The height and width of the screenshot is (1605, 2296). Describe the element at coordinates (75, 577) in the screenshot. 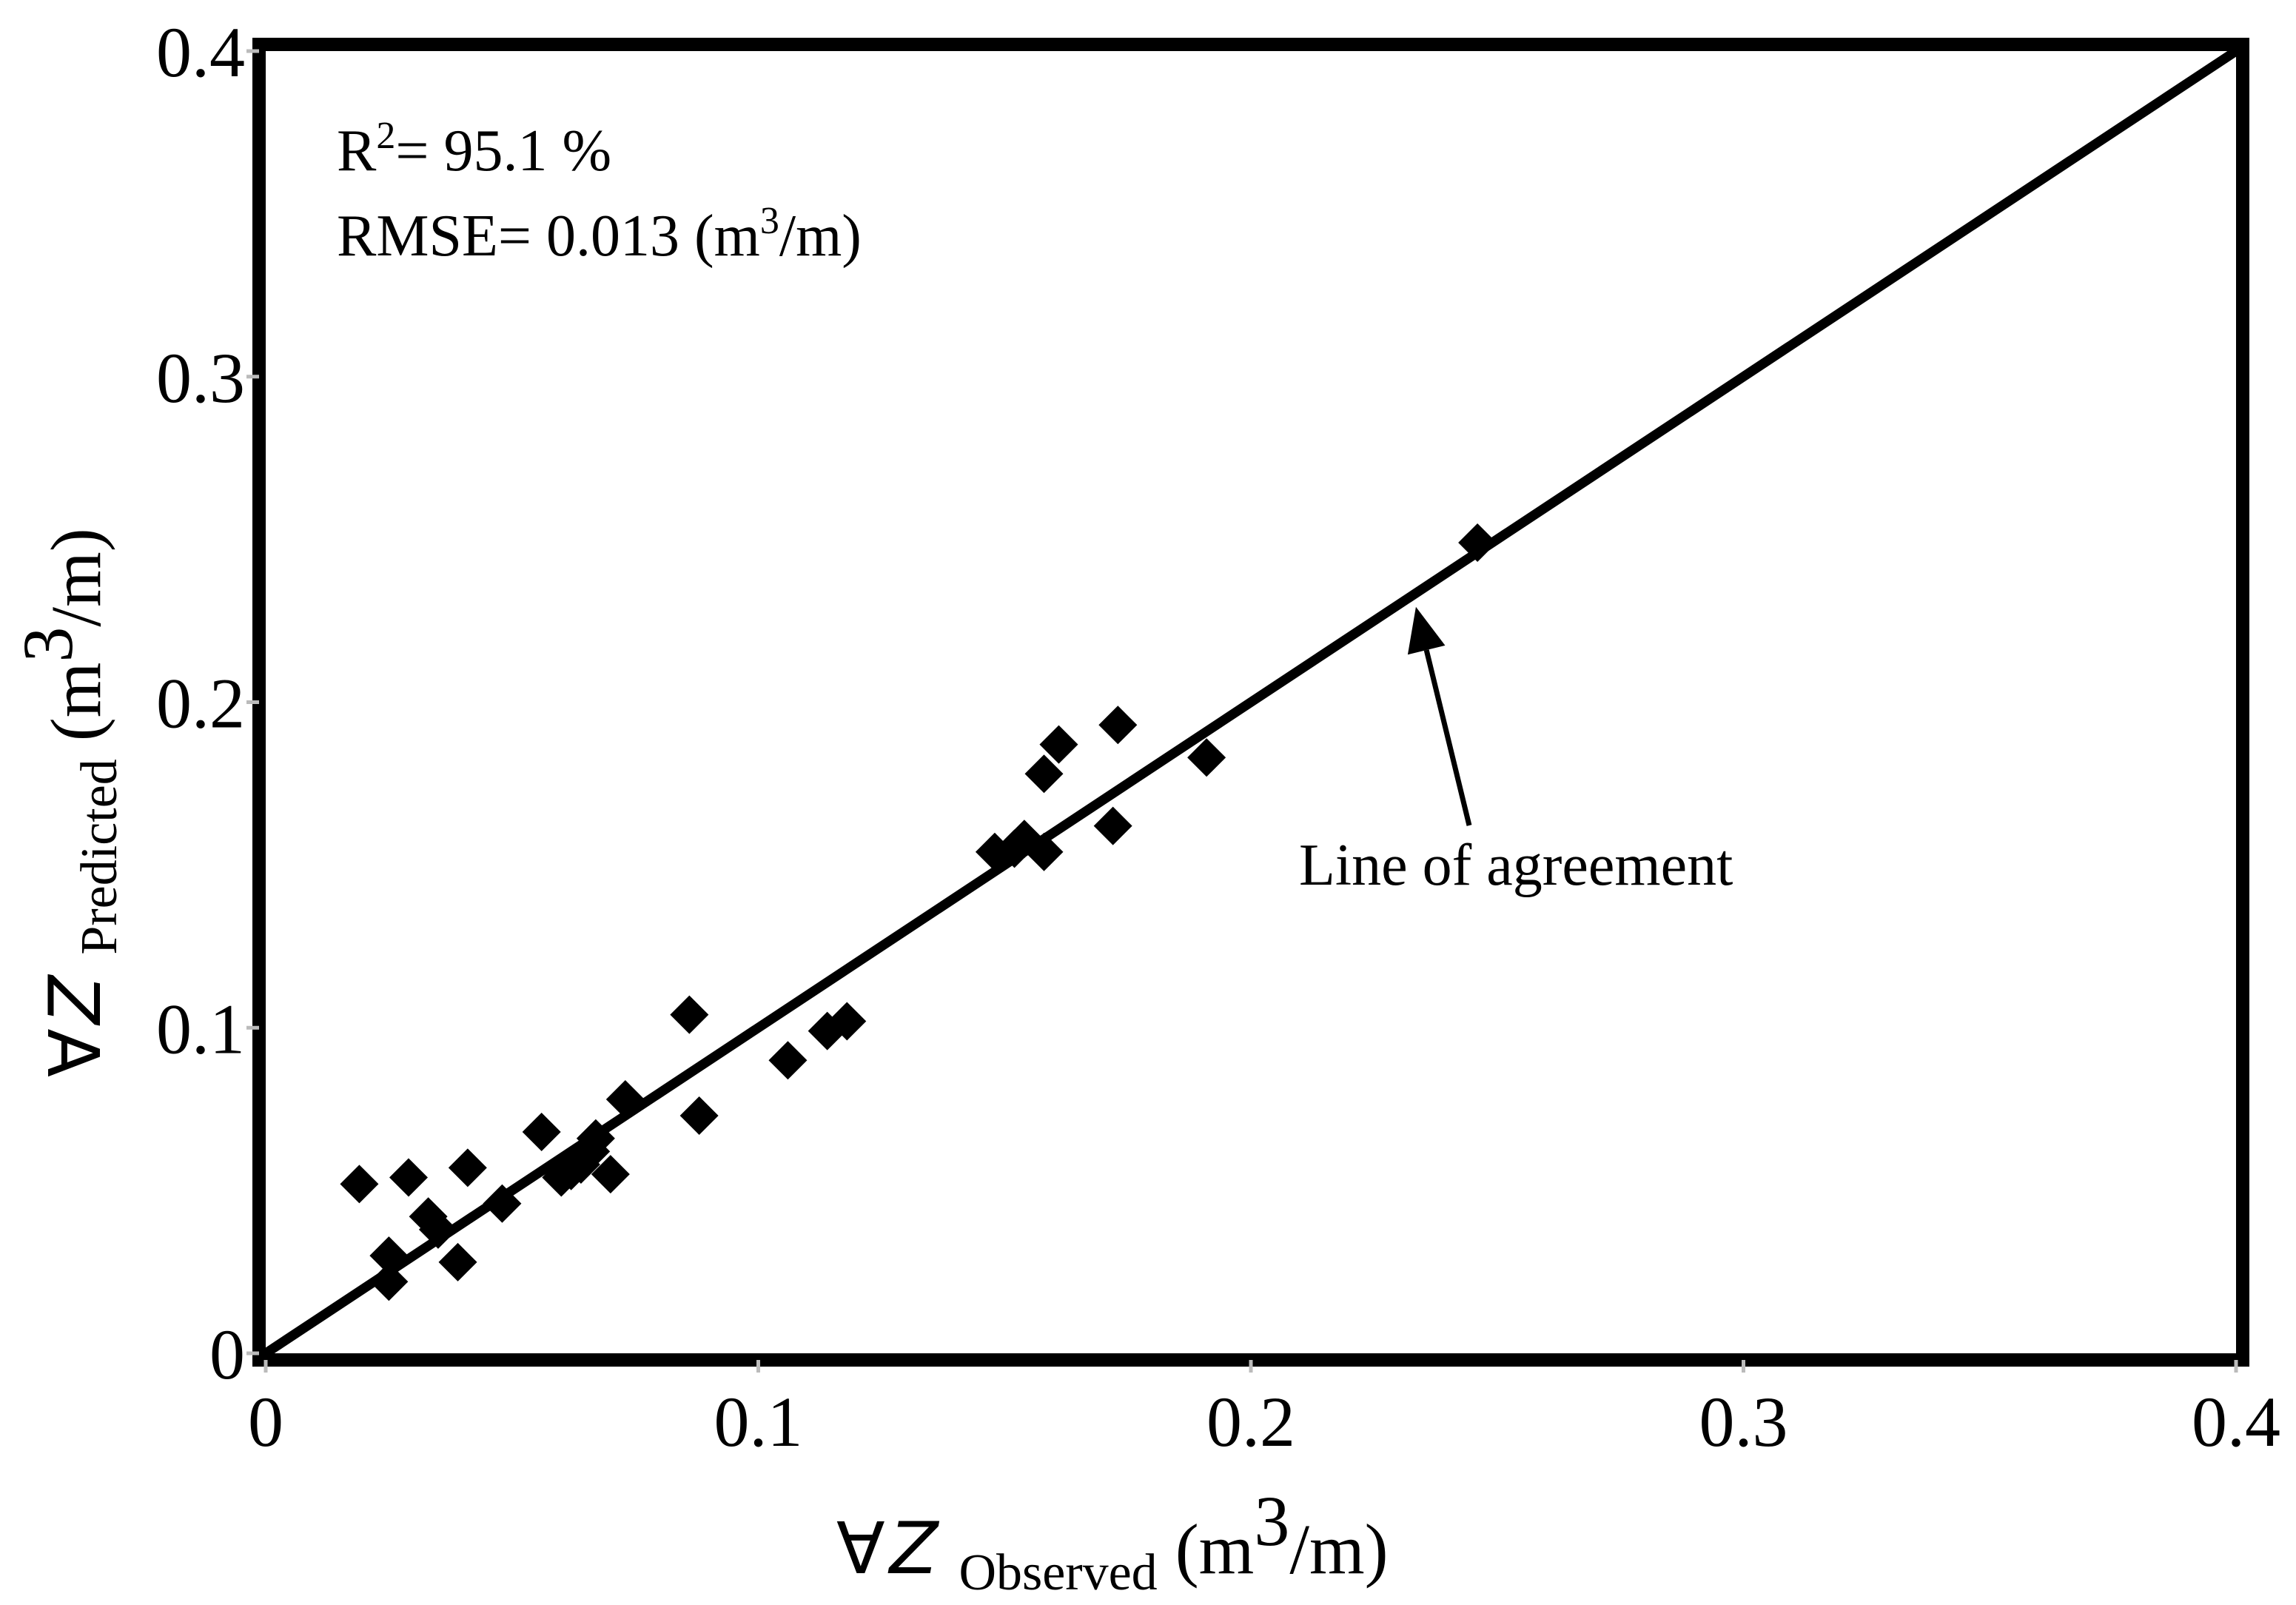

I see `y-axis-unit-tail: /m)` at that location.